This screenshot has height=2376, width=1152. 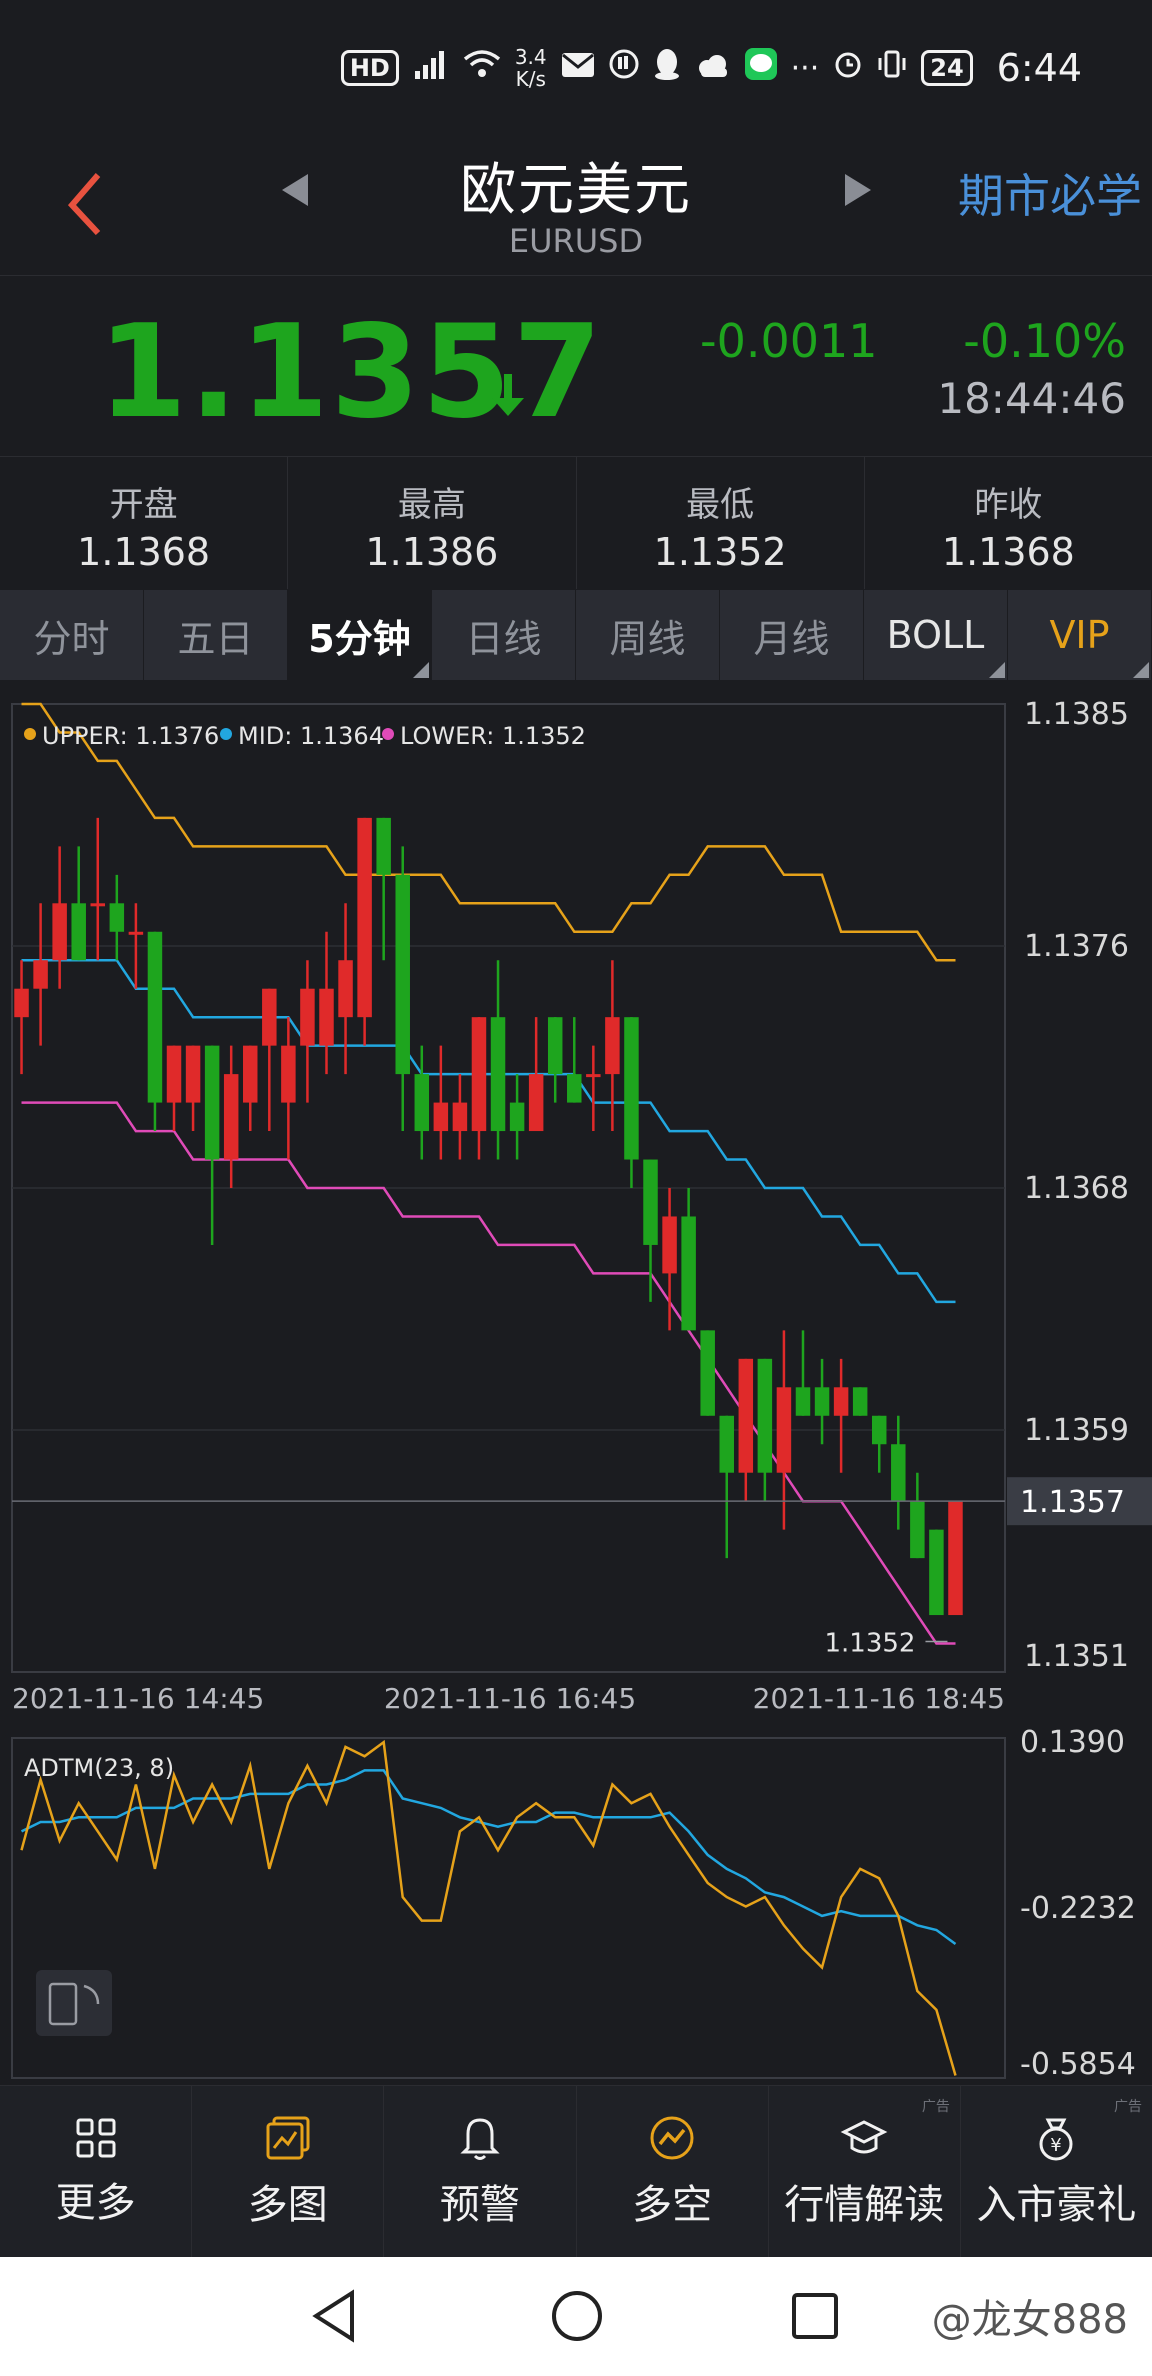 I want to click on adtm-title: ADTM(23, 8), so click(x=99, y=1768).